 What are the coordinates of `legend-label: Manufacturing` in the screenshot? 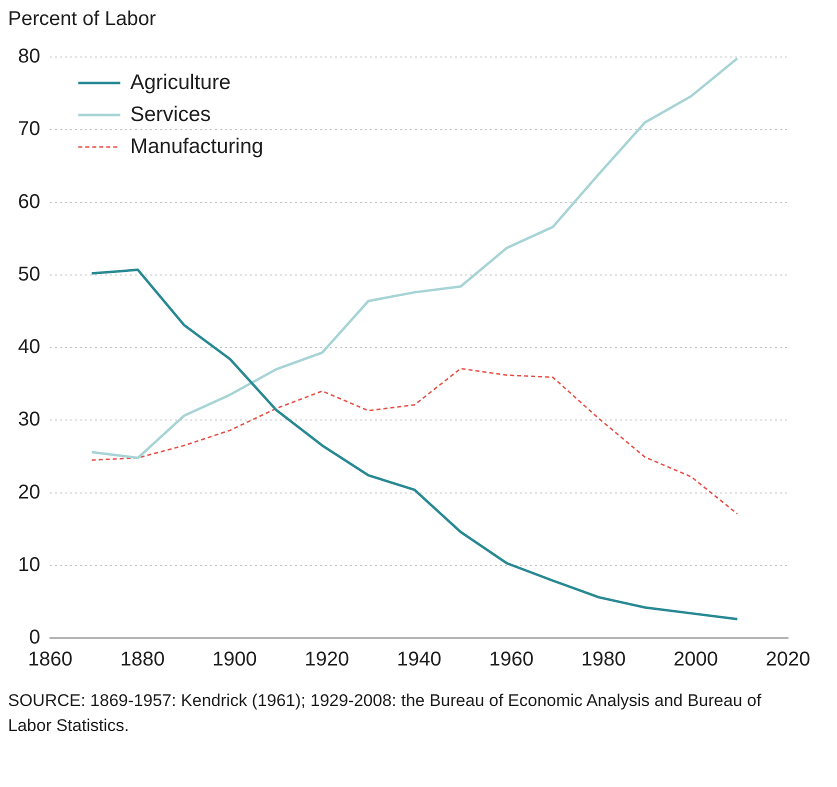 It's located at (197, 146).